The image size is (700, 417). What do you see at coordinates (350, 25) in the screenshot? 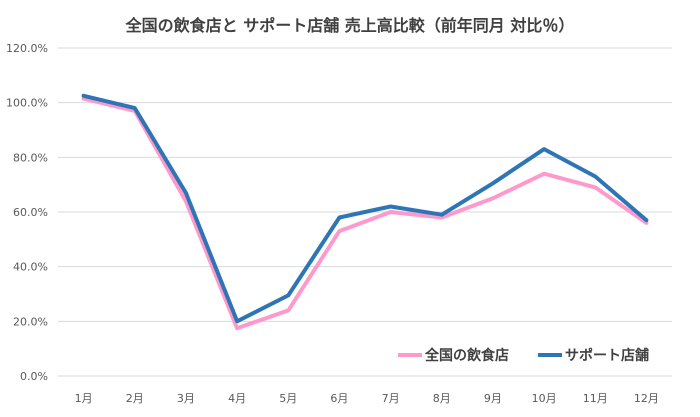
I see `chart-title: 全国の飲食店と サポート店舗 売上高比較（前年同月 対比％）` at bounding box center [350, 25].